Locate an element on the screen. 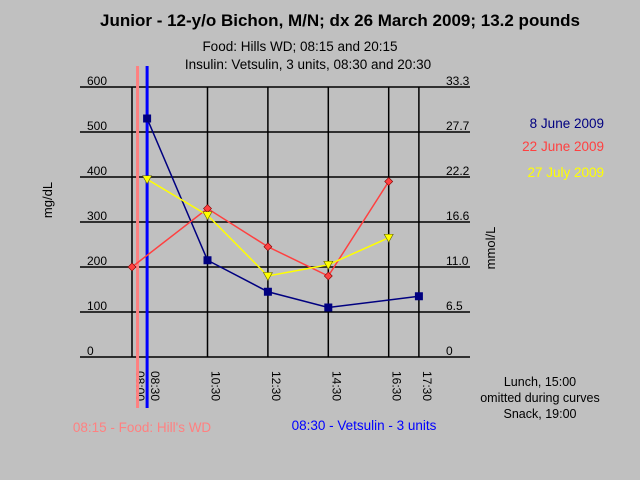 This screenshot has width=640, height=480. x-tick-14:30: 14:30 is located at coordinates (336, 386).